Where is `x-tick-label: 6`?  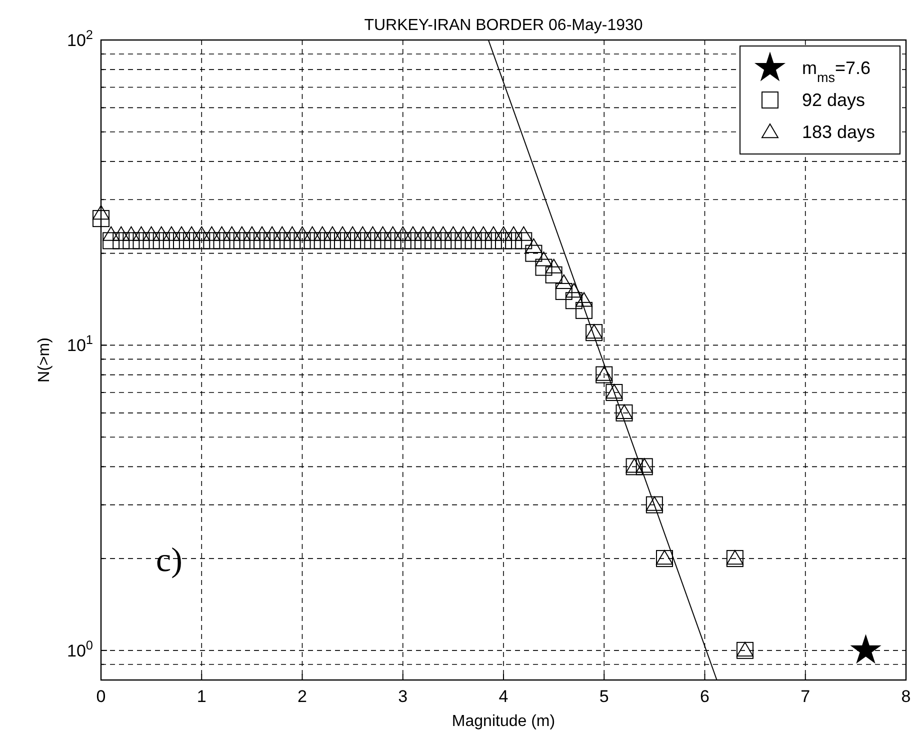 x-tick-label: 6 is located at coordinates (705, 696).